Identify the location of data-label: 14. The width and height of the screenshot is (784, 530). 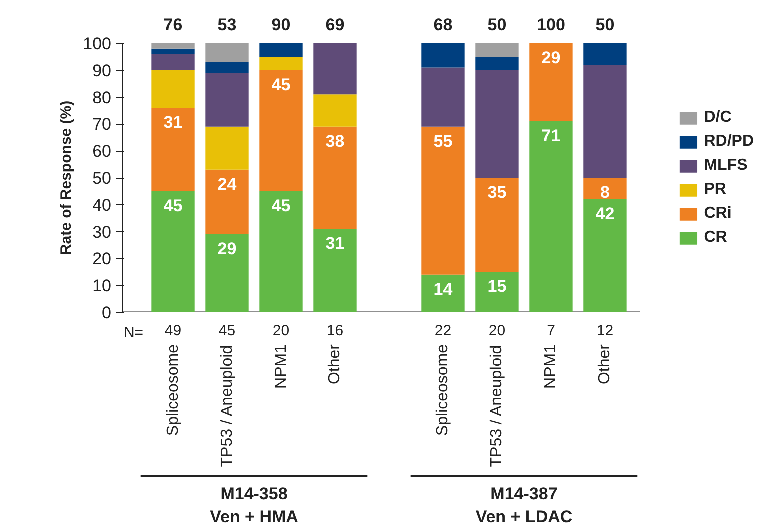
(444, 289).